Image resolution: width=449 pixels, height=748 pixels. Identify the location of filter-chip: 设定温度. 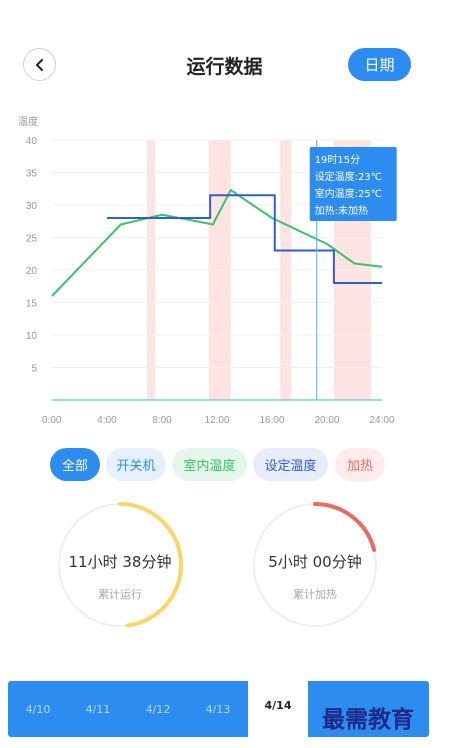
(290, 464).